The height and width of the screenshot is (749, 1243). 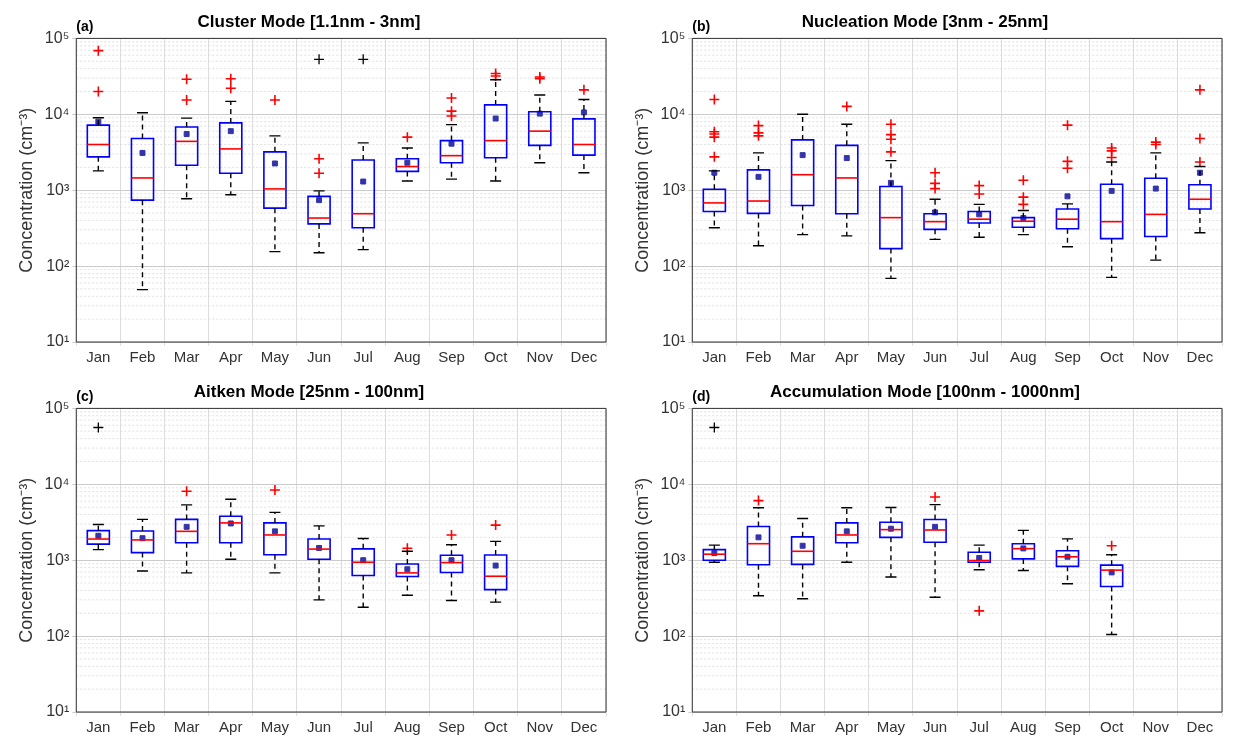 I want to click on text: (c), so click(x=85, y=396).